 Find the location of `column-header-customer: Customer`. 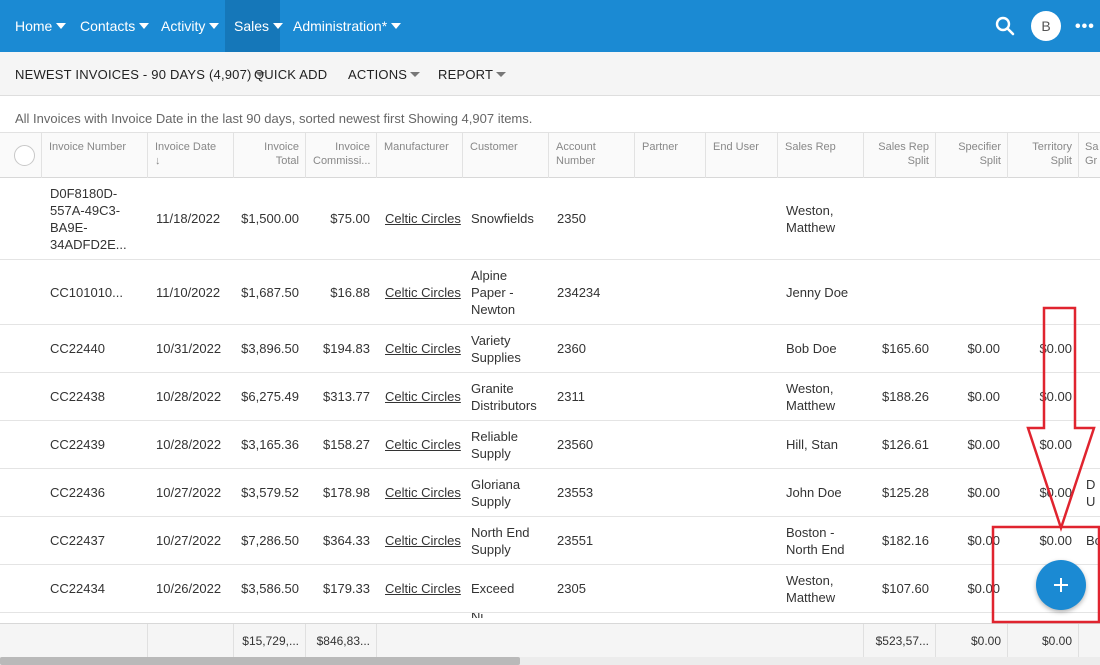

column-header-customer: Customer is located at coordinates (506, 155).